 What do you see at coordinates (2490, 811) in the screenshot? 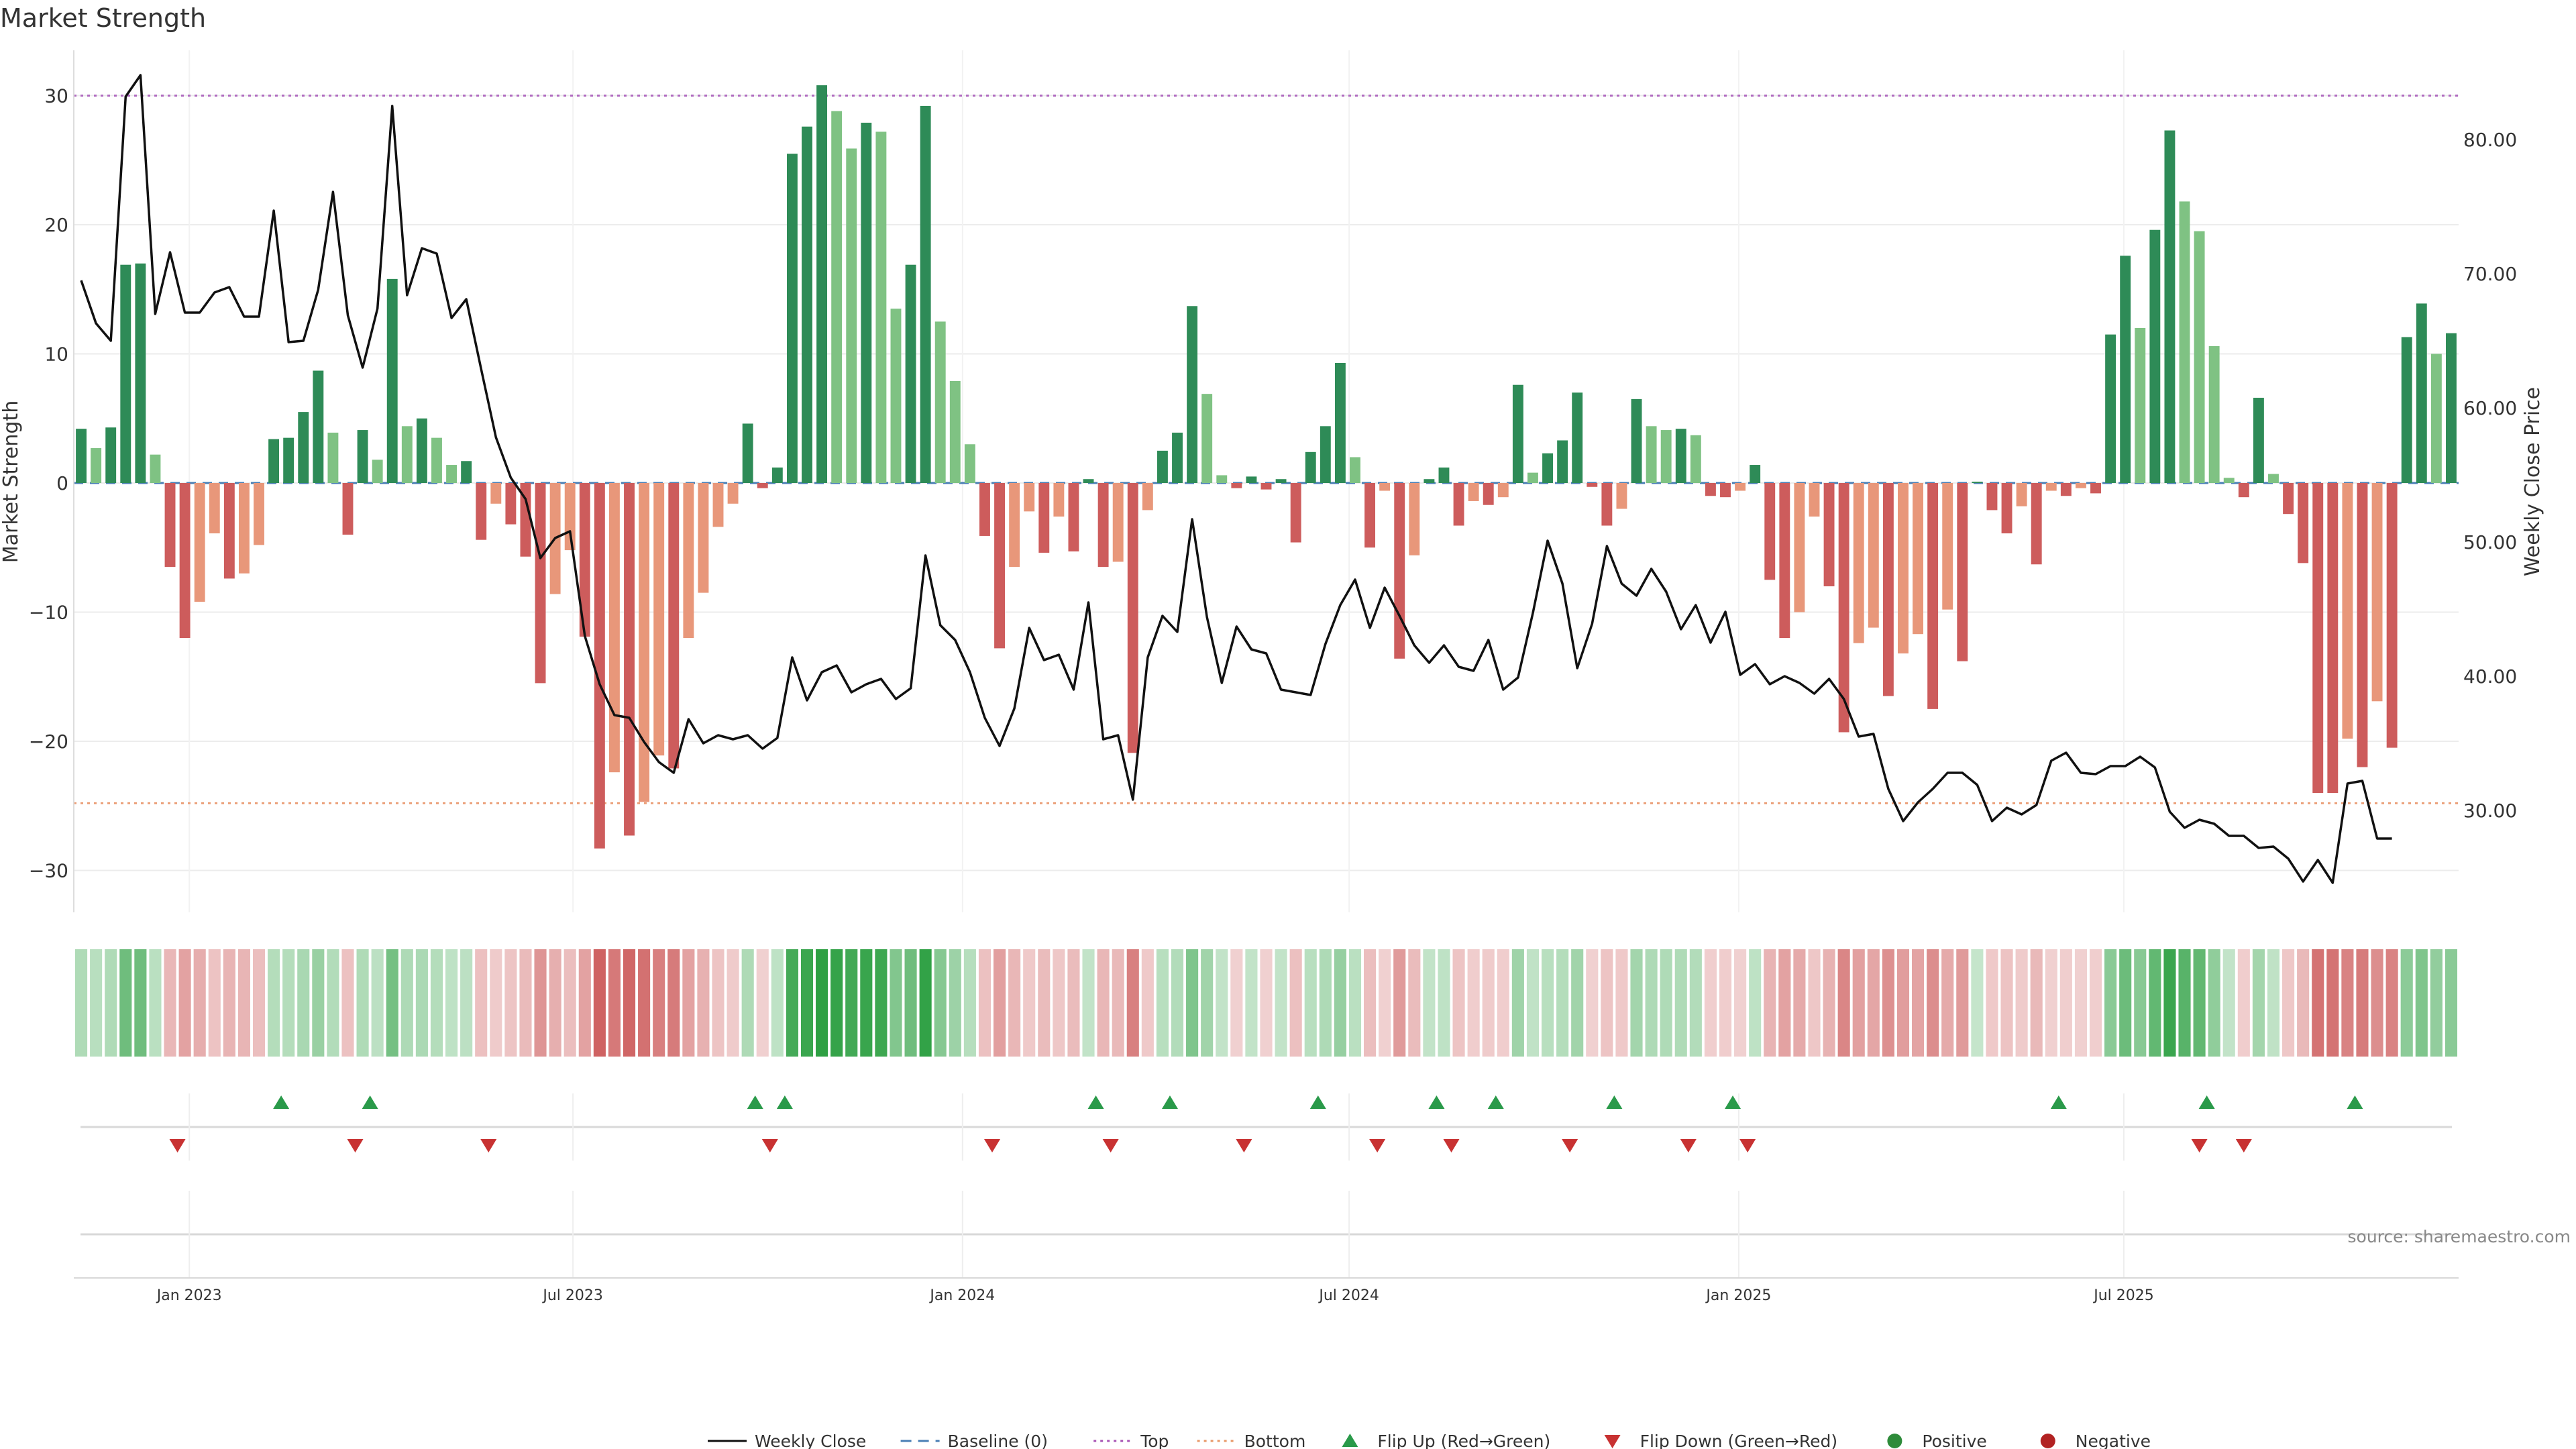
I see `y2-tick-label: 30.00` at bounding box center [2490, 811].